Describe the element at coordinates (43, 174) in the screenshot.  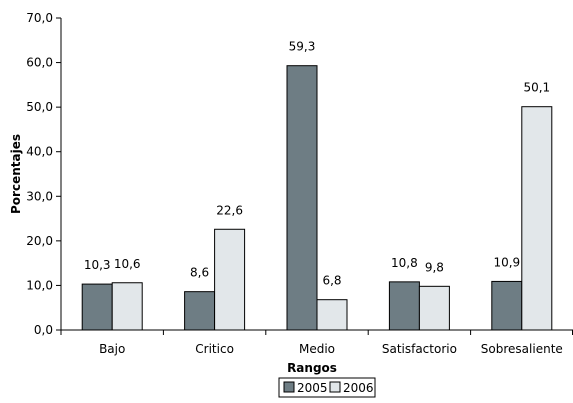
I see `y-axis-ticks: 0,0 10,0 20,0 30,0 40,0 50,0 60,0 70,0` at that location.